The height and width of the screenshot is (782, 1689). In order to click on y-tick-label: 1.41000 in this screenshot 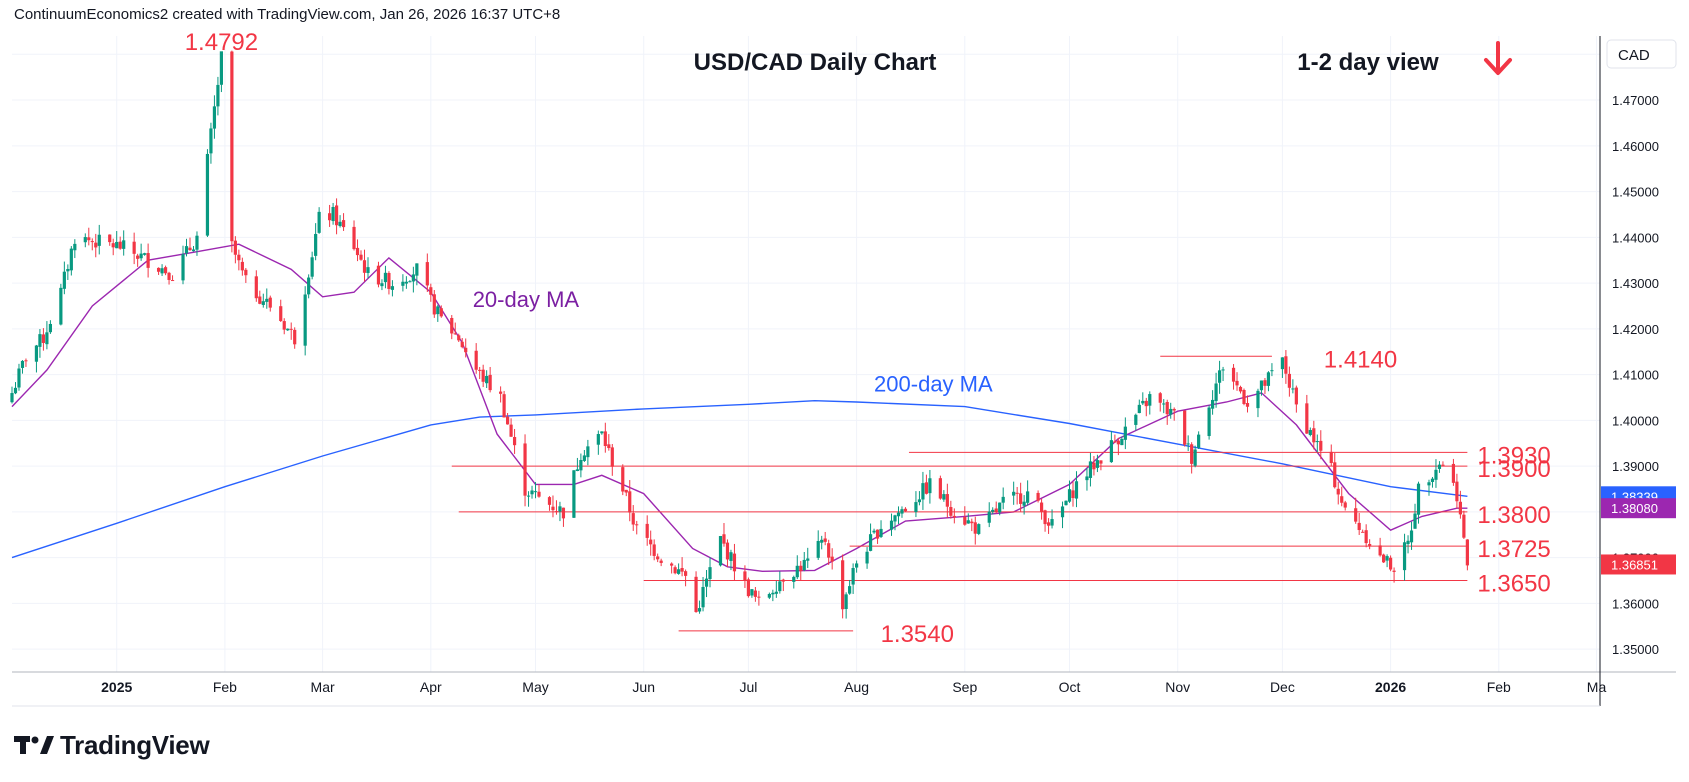, I will do `click(1635, 375)`.